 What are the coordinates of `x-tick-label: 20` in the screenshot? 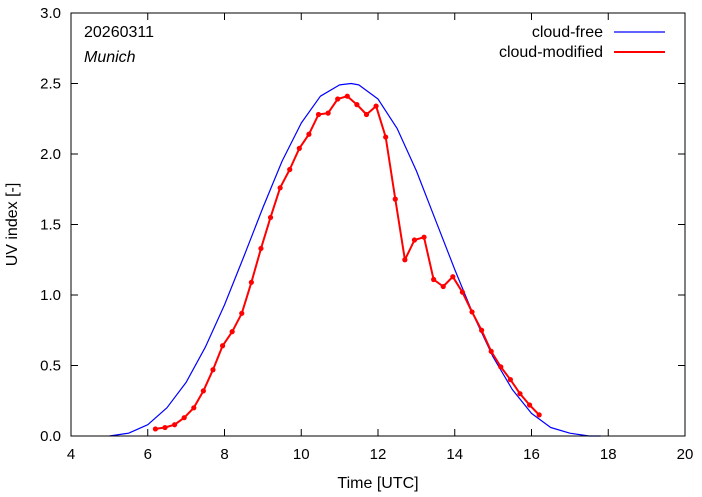 It's located at (685, 454).